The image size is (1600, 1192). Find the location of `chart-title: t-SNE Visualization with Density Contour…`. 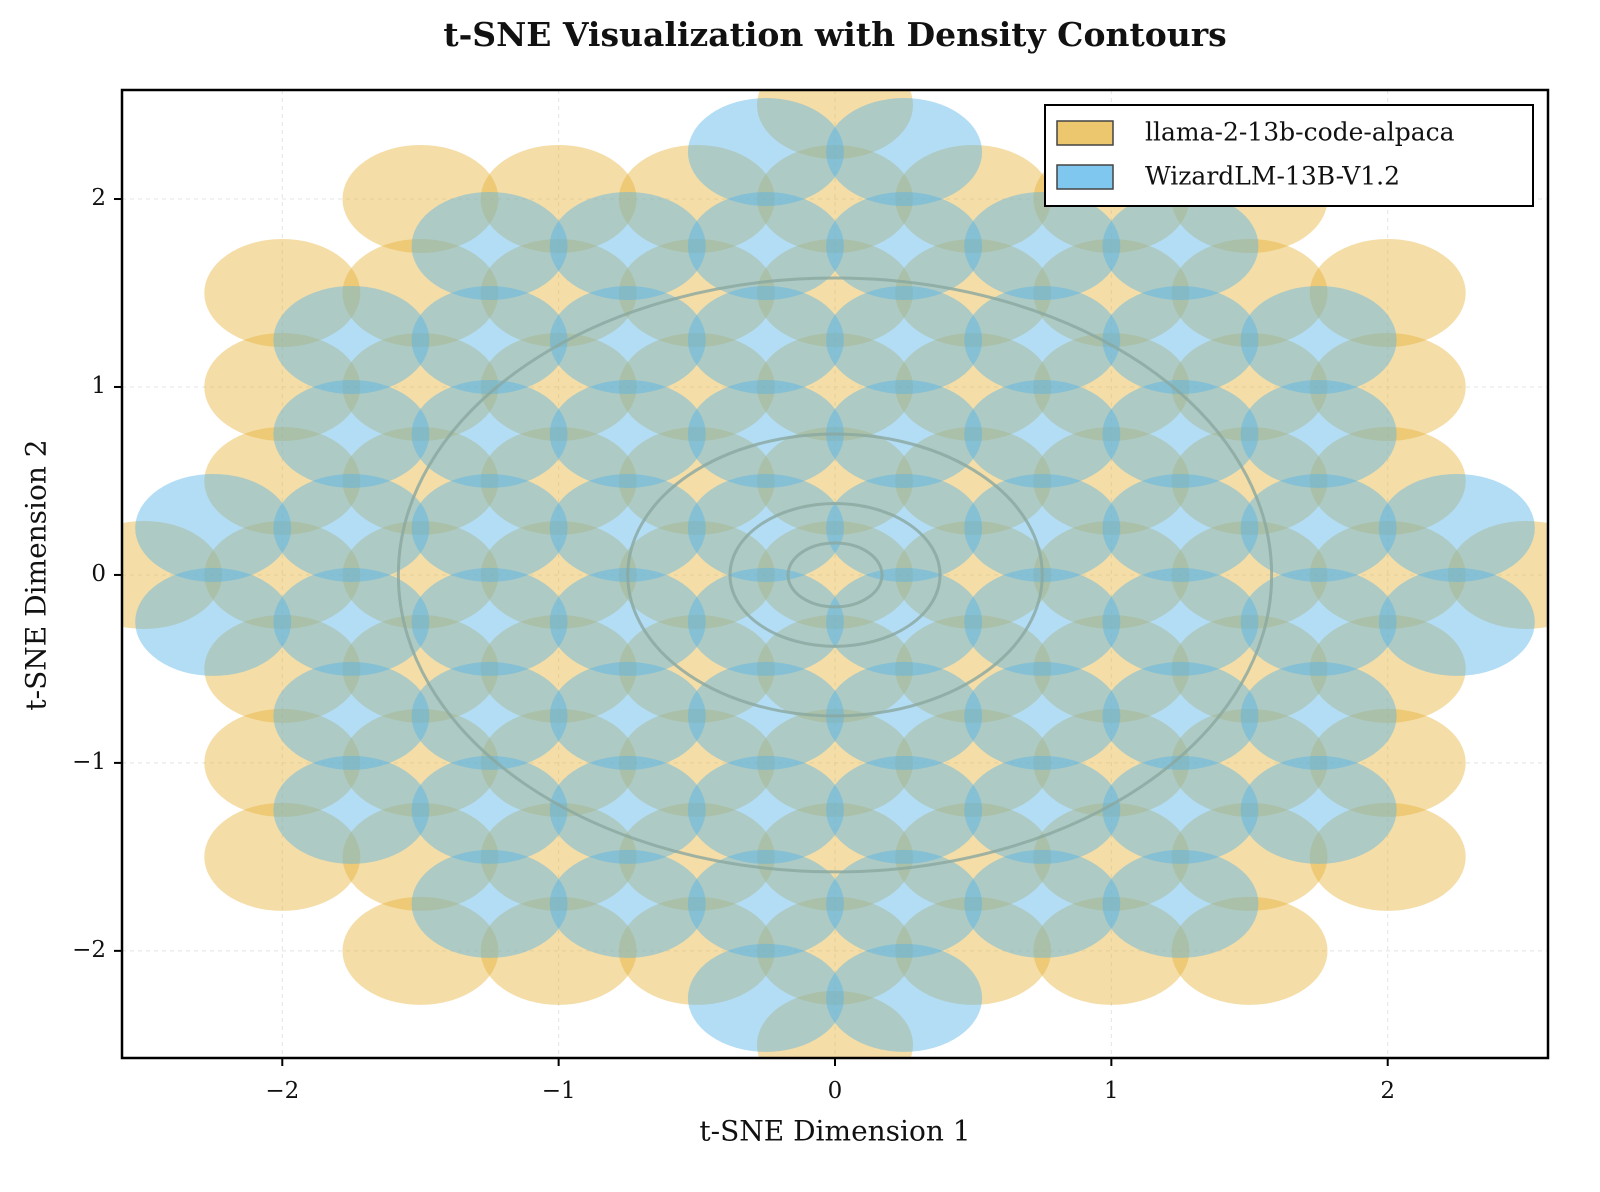

chart-title: t-SNE Visualization with Density Contour… is located at coordinates (834, 34).